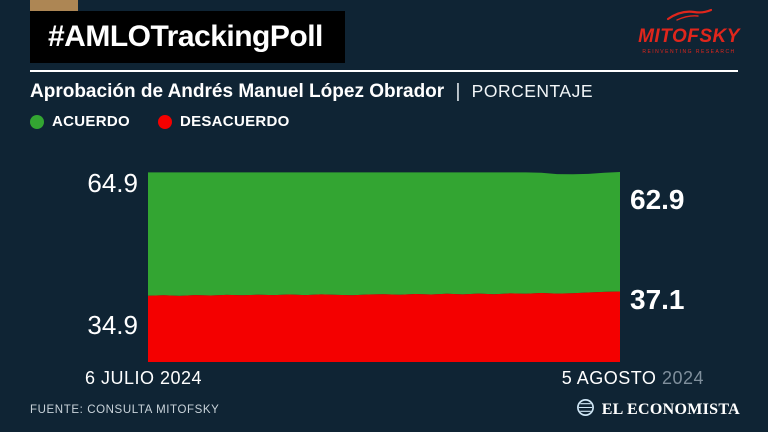  I want to click on desacuerdo-start-value: 34.9, so click(112, 325).